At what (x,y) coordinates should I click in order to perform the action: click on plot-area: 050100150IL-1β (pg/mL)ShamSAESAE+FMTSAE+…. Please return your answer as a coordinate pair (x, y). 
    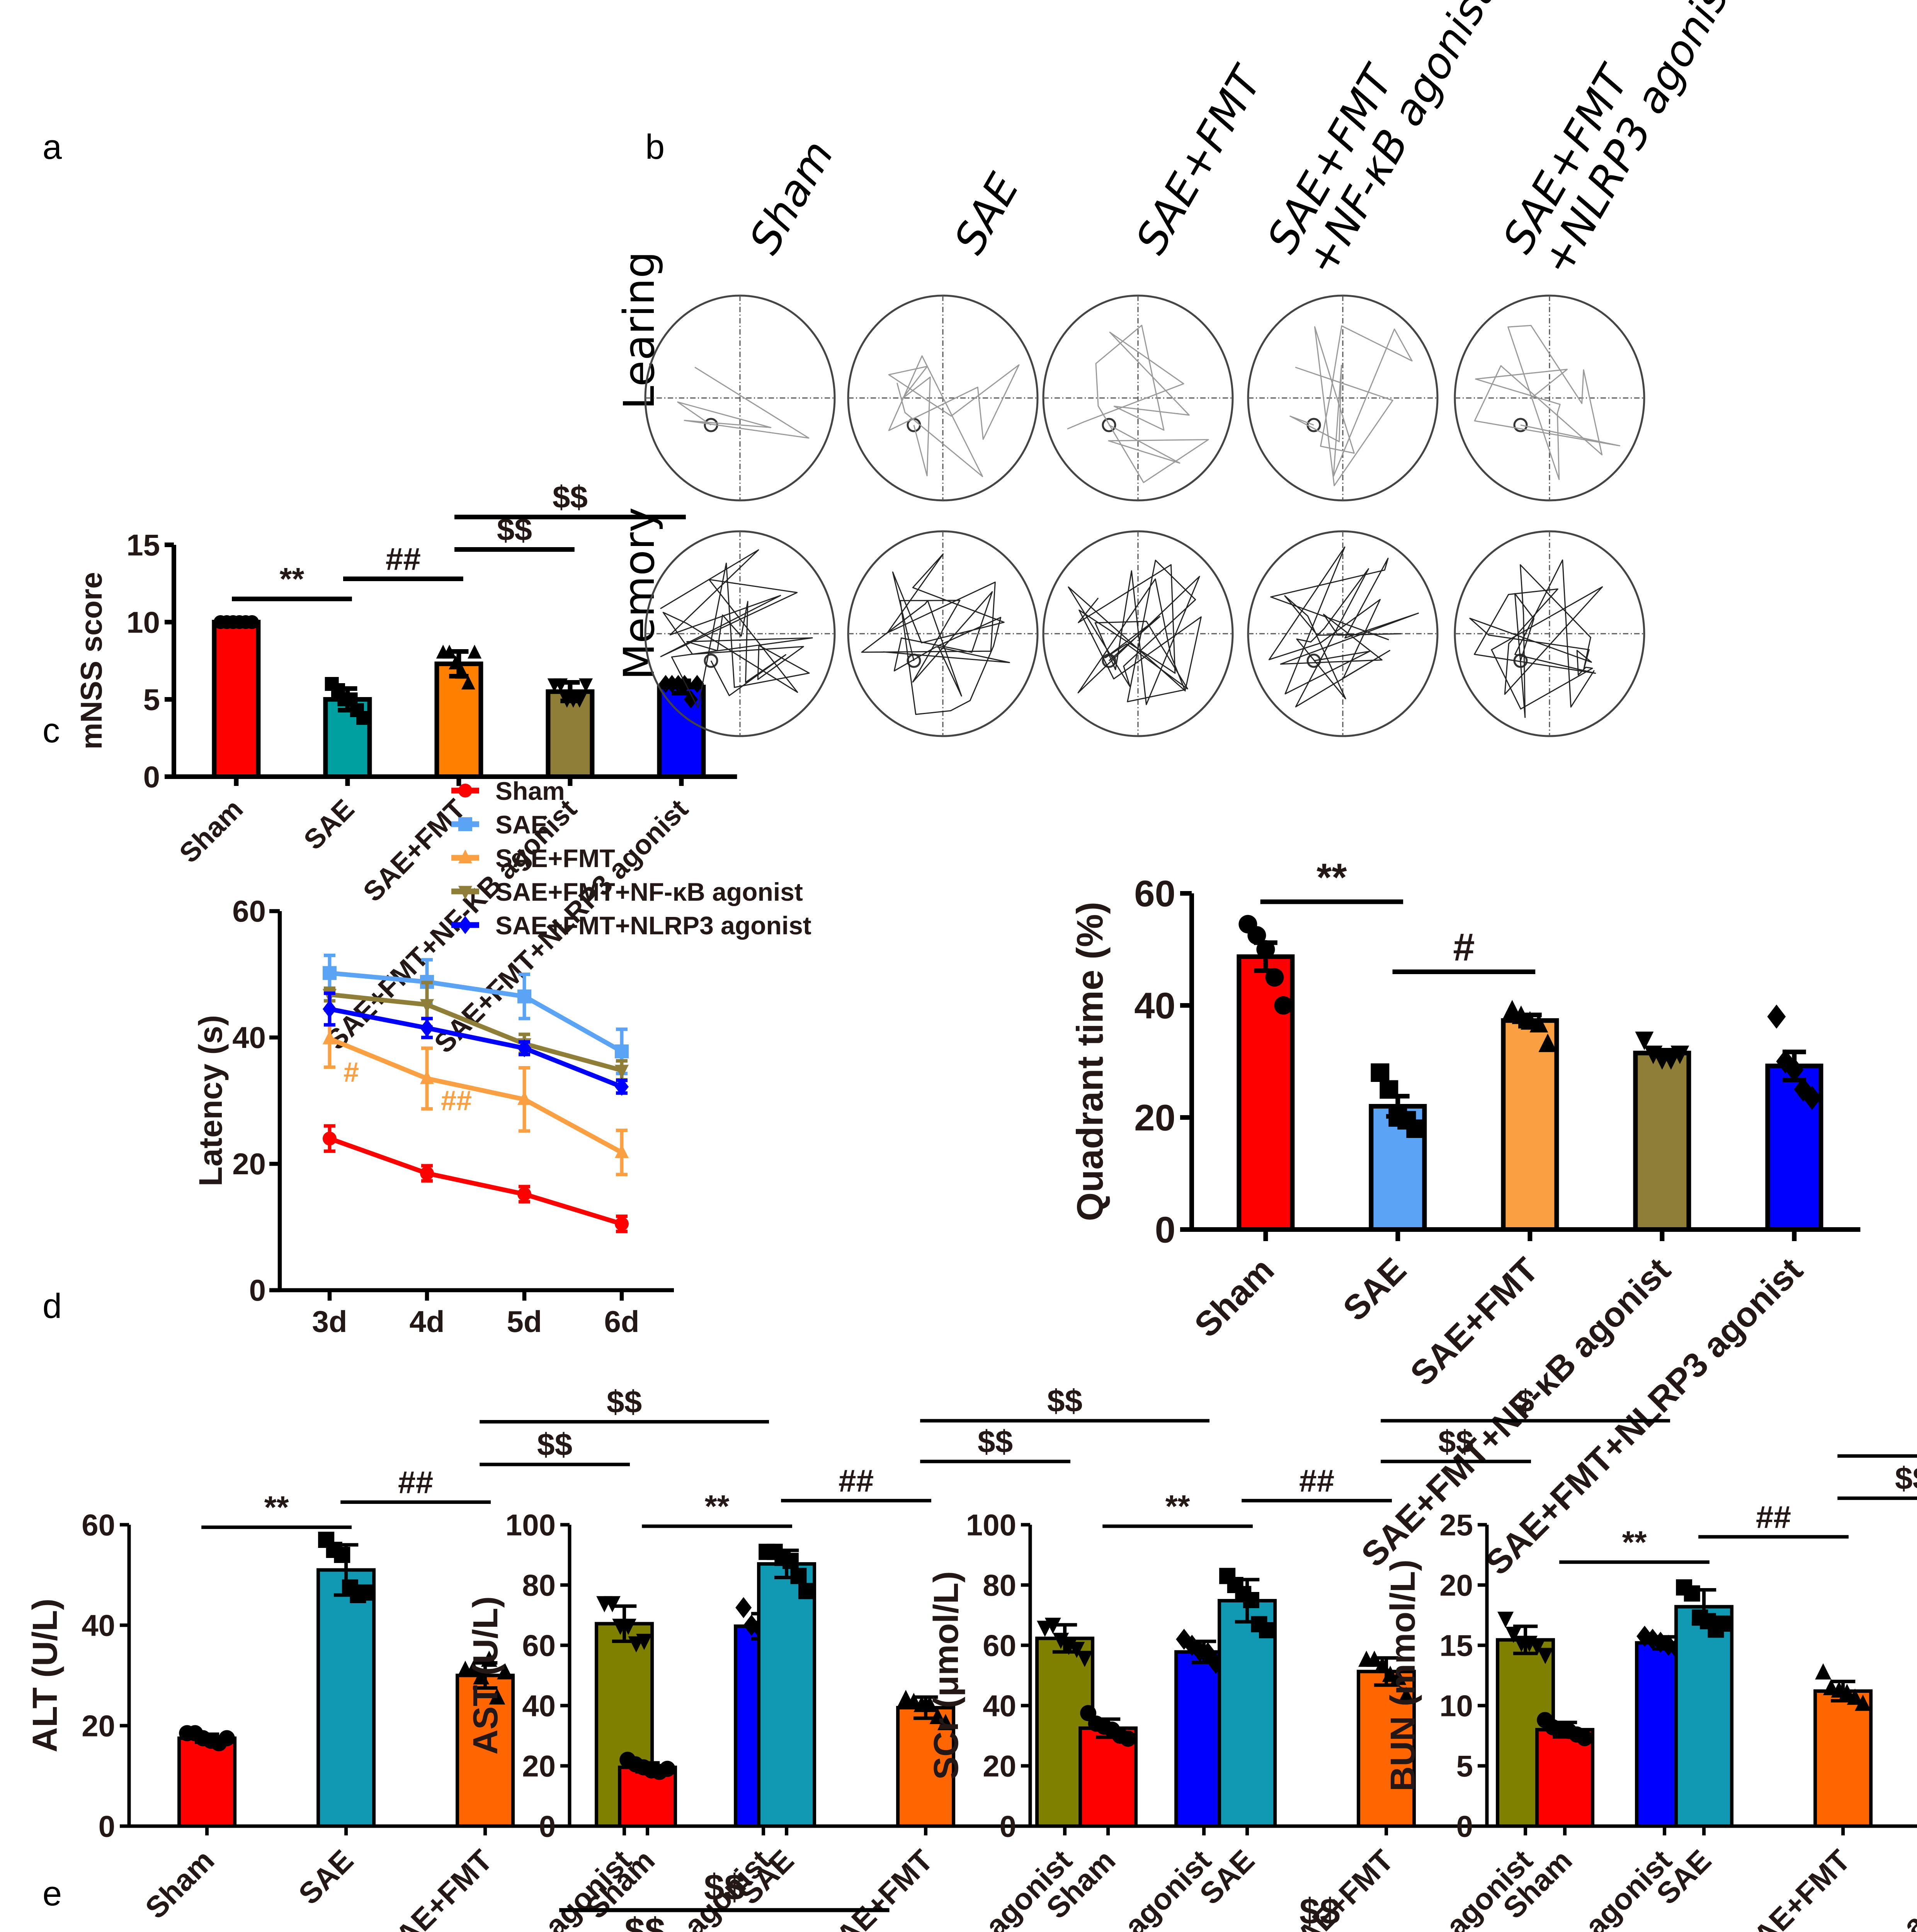
    Looking at the image, I should click on (1280, 1912).